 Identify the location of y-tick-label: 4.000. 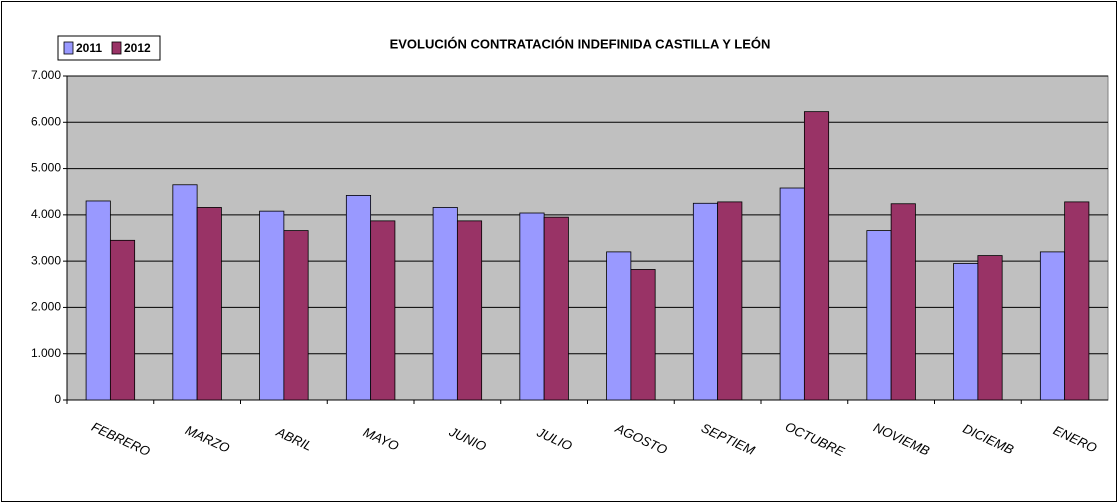
(46, 214).